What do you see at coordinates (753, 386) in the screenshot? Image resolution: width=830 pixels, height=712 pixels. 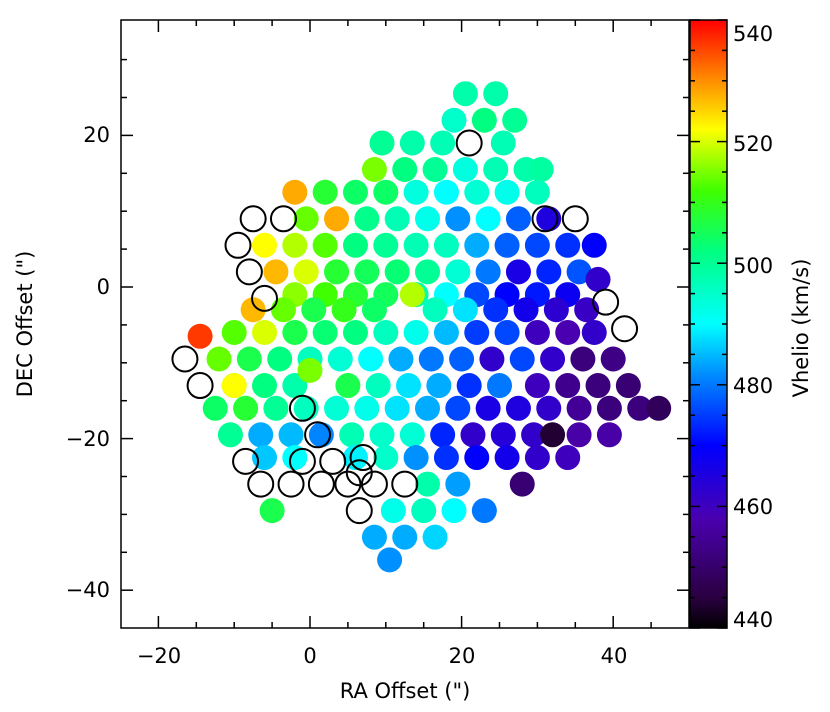 I see `colorbar-tick-label: 480` at bounding box center [753, 386].